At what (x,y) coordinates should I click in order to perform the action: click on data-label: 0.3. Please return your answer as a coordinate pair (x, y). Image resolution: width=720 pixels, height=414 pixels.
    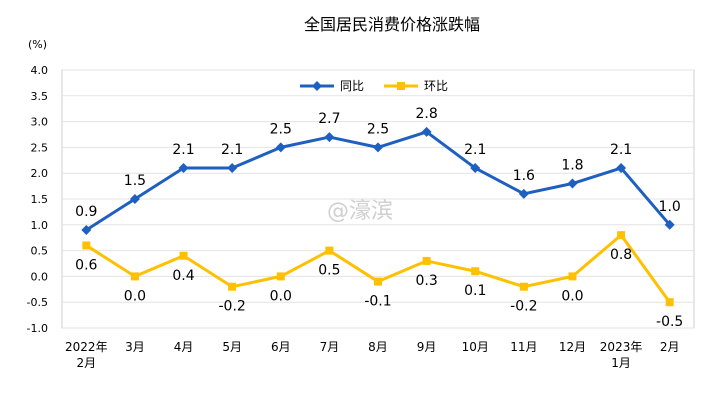
    Looking at the image, I should click on (426, 281).